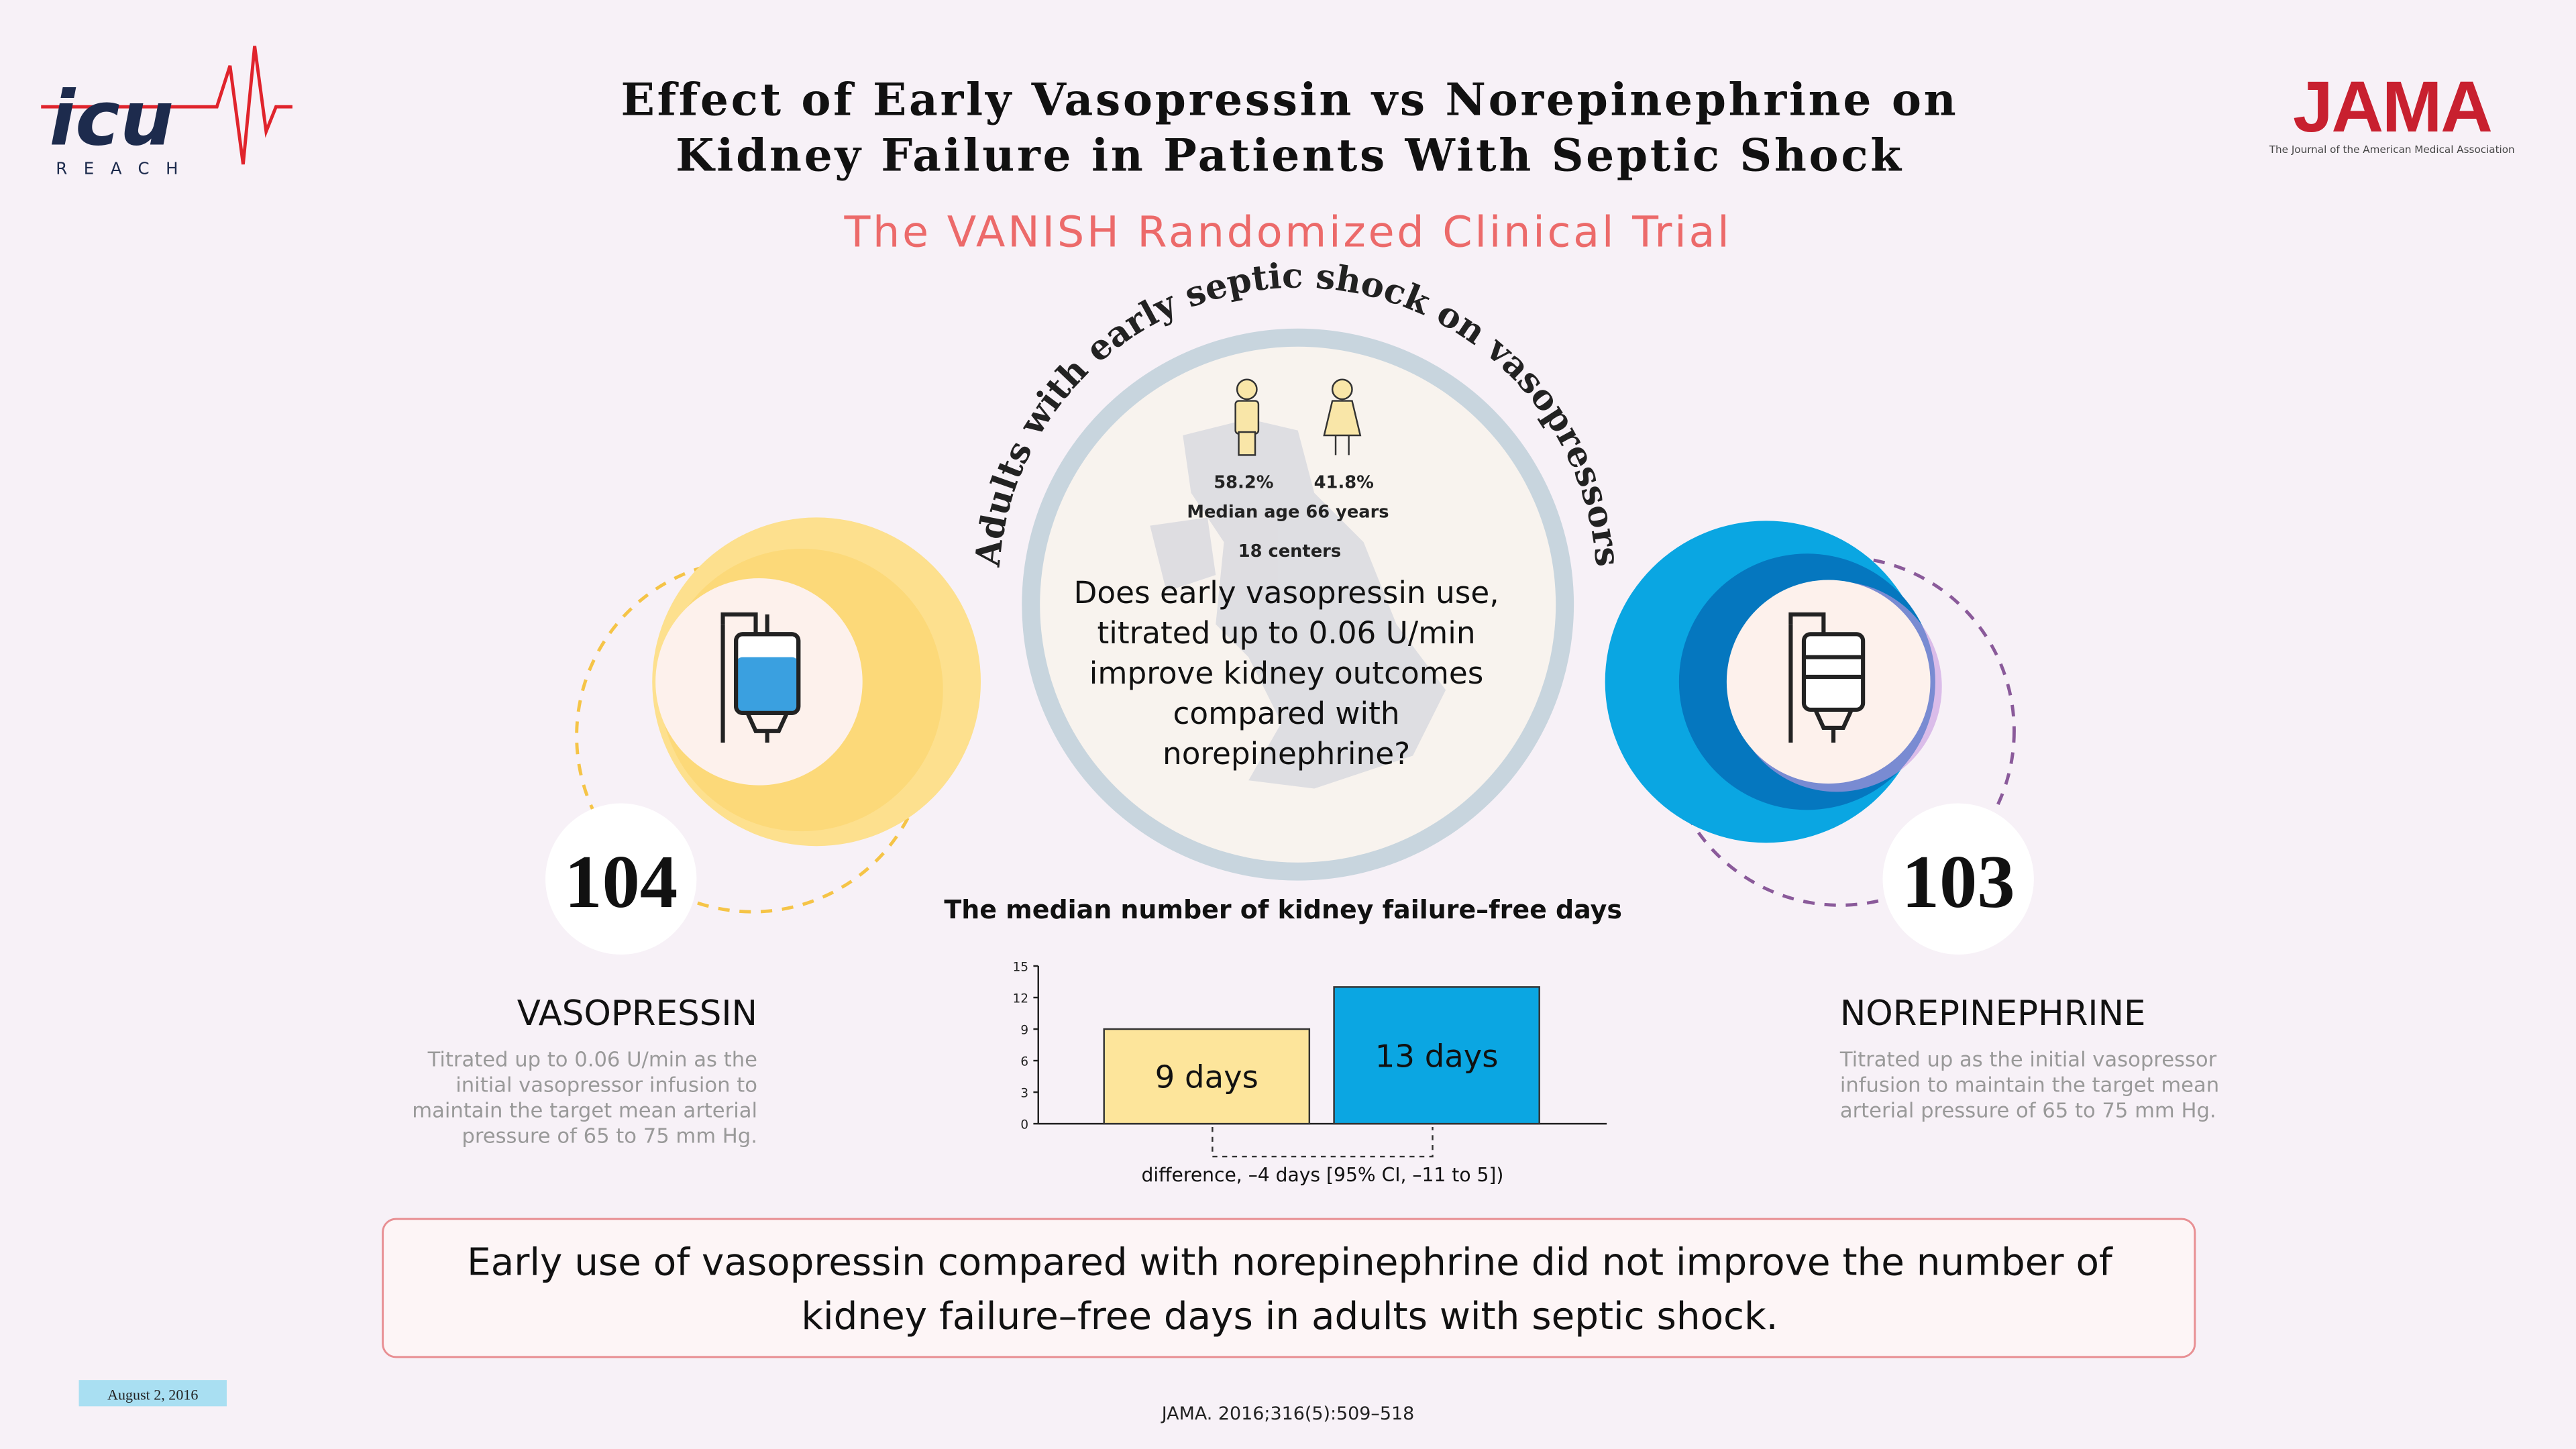 The height and width of the screenshot is (1449, 2576). I want to click on date: August 2, 2016, so click(152, 1395).